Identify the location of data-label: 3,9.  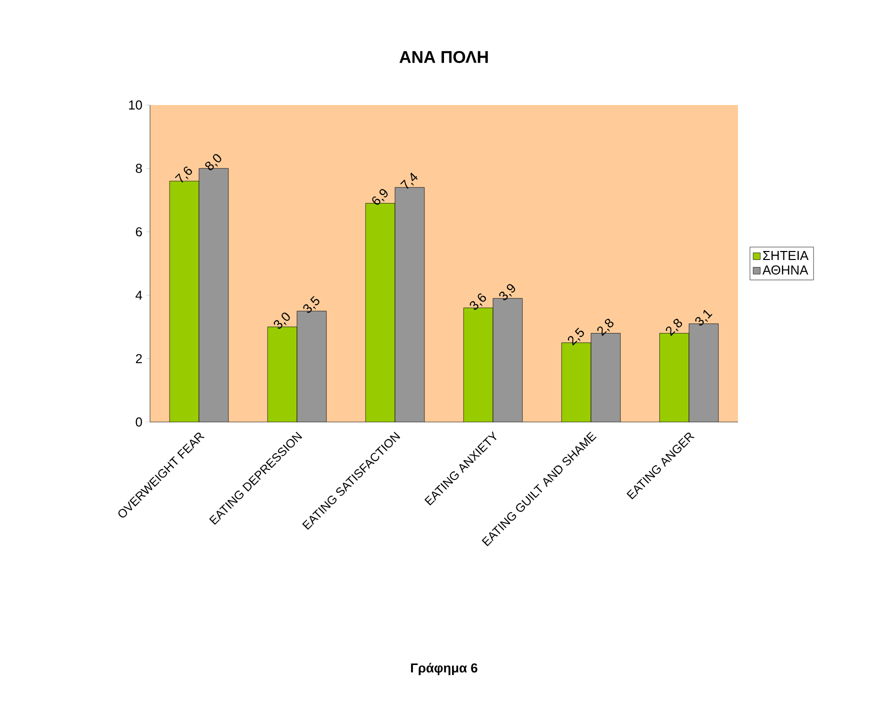
(507, 292).